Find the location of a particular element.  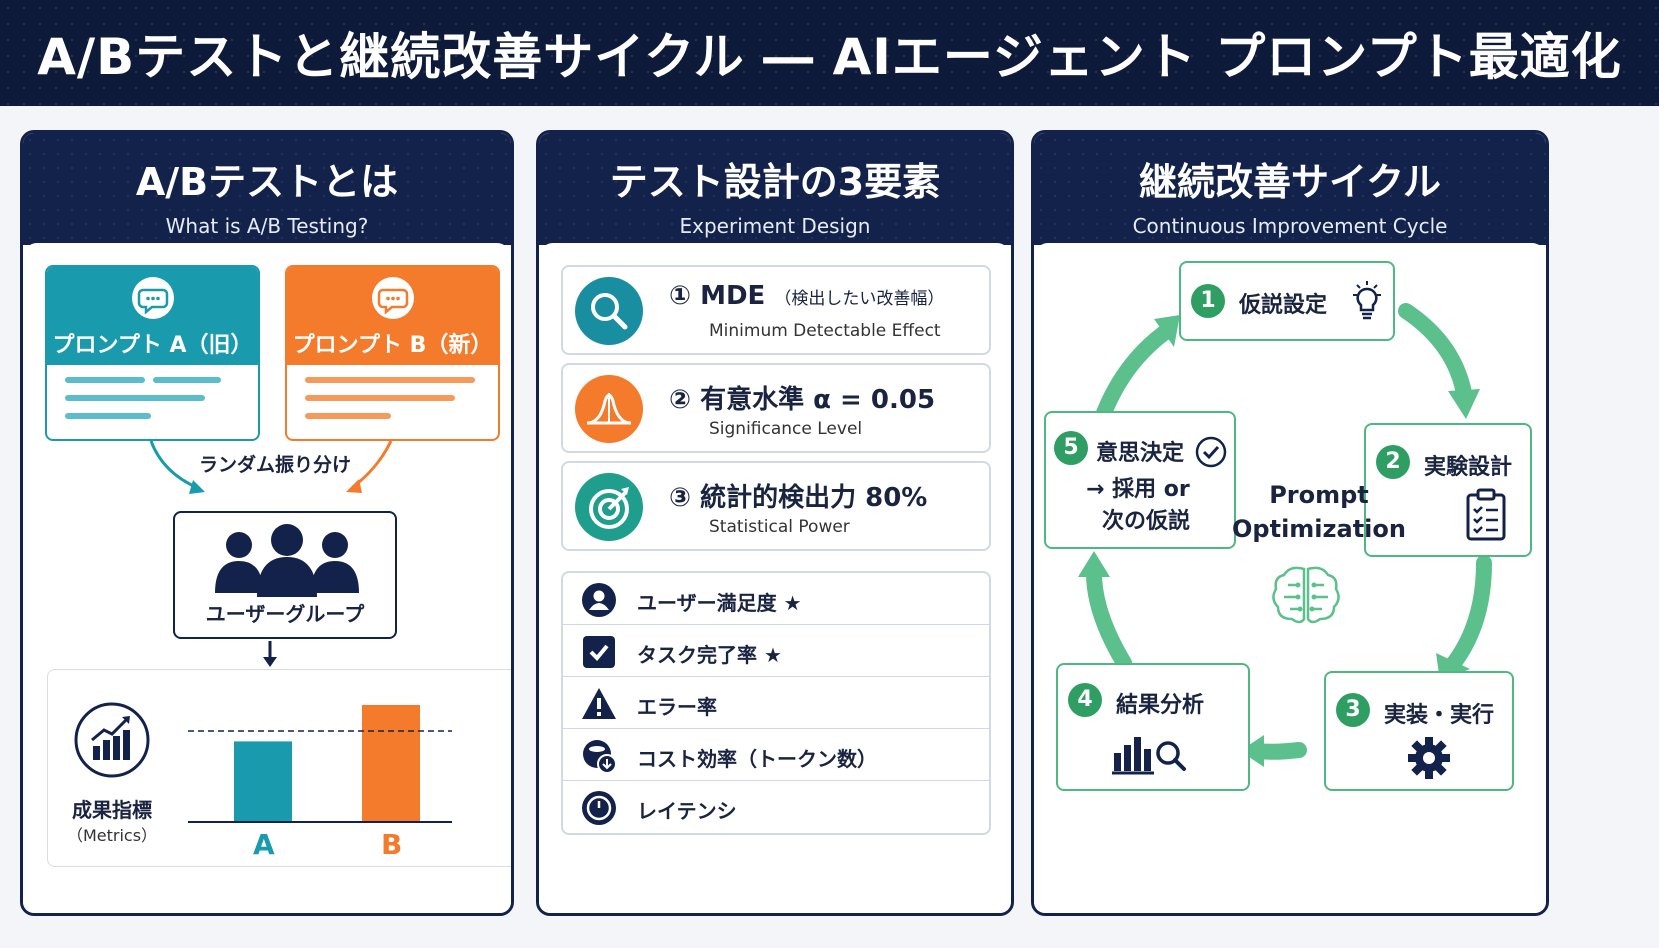

list-item: コスト効率（トークン数） is located at coordinates (776, 755).